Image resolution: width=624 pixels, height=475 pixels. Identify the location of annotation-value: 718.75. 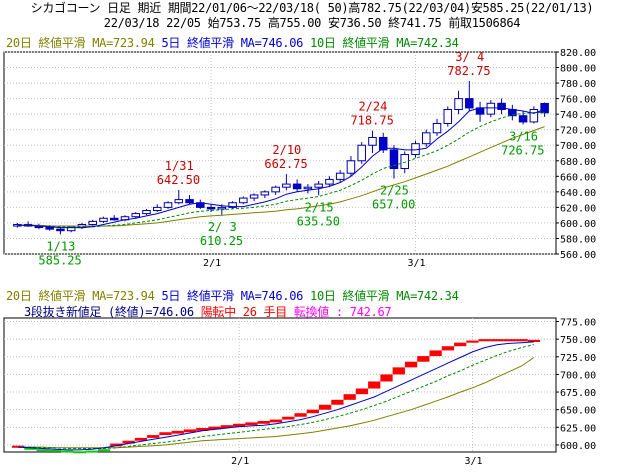
(371, 121).